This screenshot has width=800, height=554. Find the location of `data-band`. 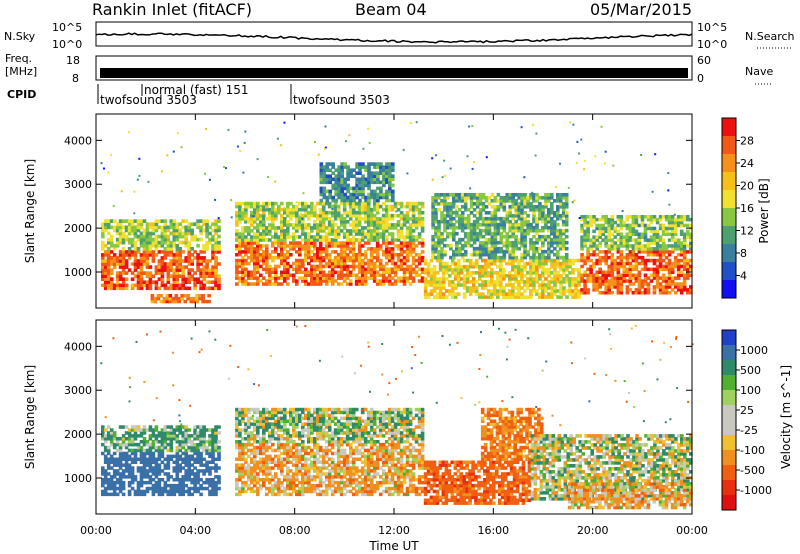

data-band is located at coordinates (636, 233).